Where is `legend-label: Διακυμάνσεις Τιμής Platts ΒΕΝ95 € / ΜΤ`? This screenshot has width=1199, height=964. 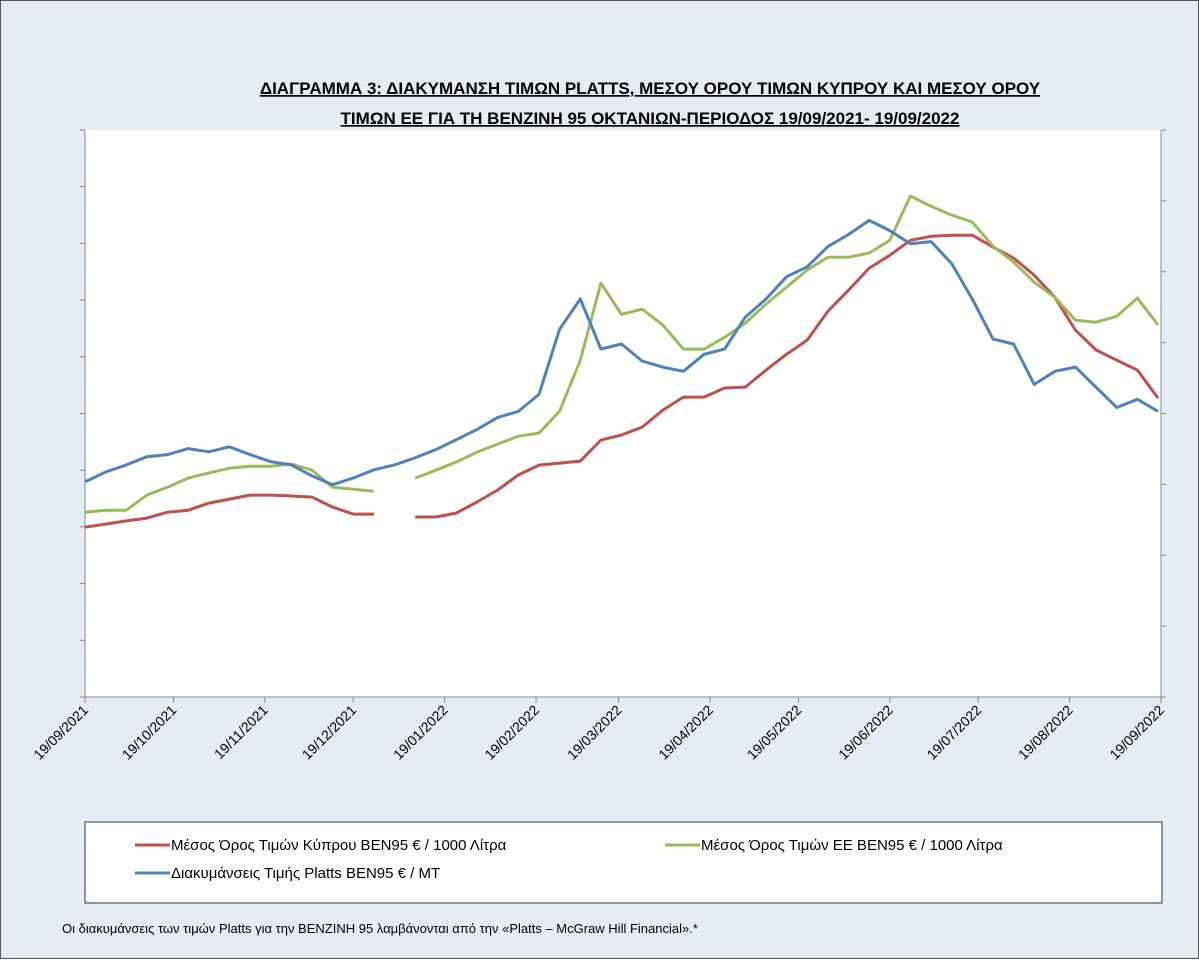 legend-label: Διακυμάνσεις Τιμής Platts ΒΕΝ95 € / ΜΤ is located at coordinates (305, 873).